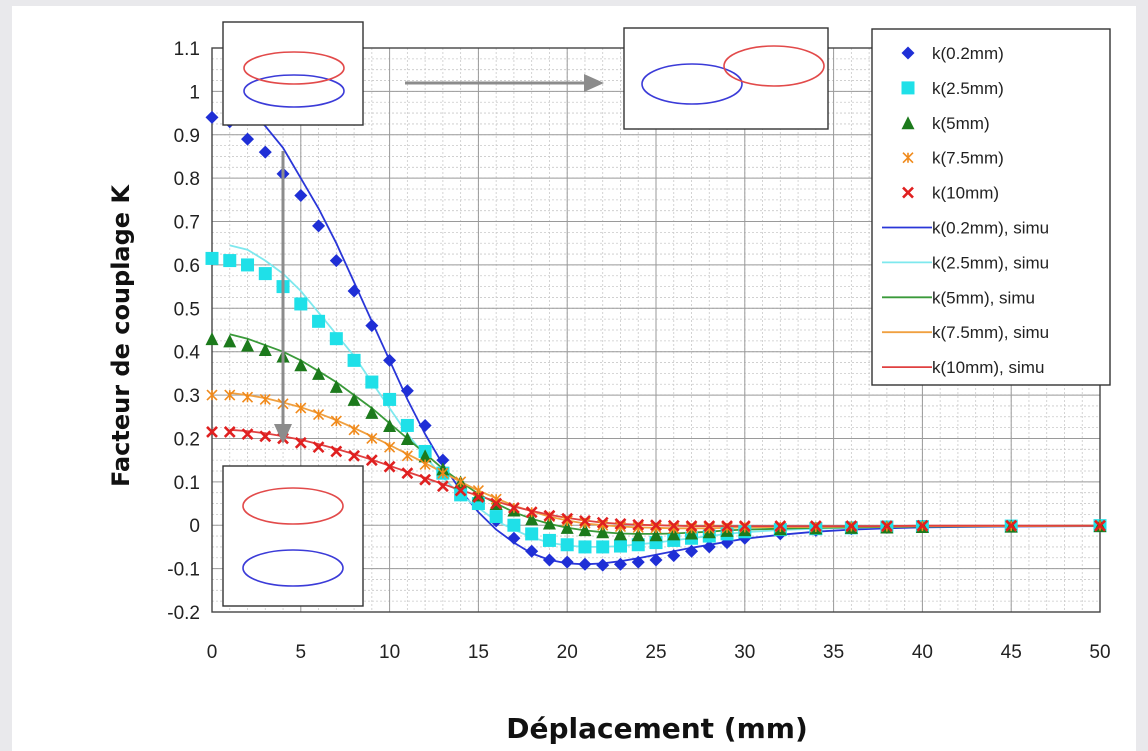 Image resolution: width=1148 pixels, height=751 pixels. Describe the element at coordinates (961, 123) in the screenshot. I see `legend-label: k(5mm)` at that location.